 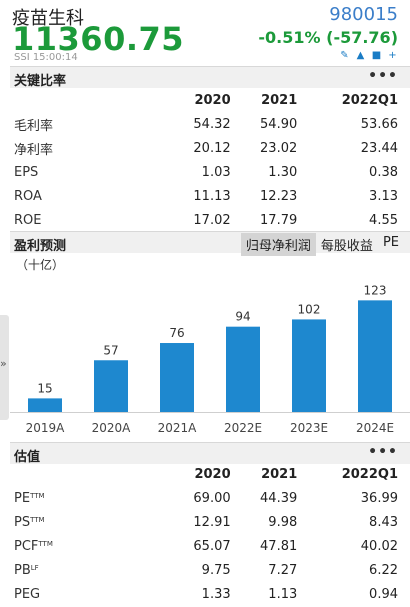 I want to click on row-label-text: PCF, so click(x=26, y=546).